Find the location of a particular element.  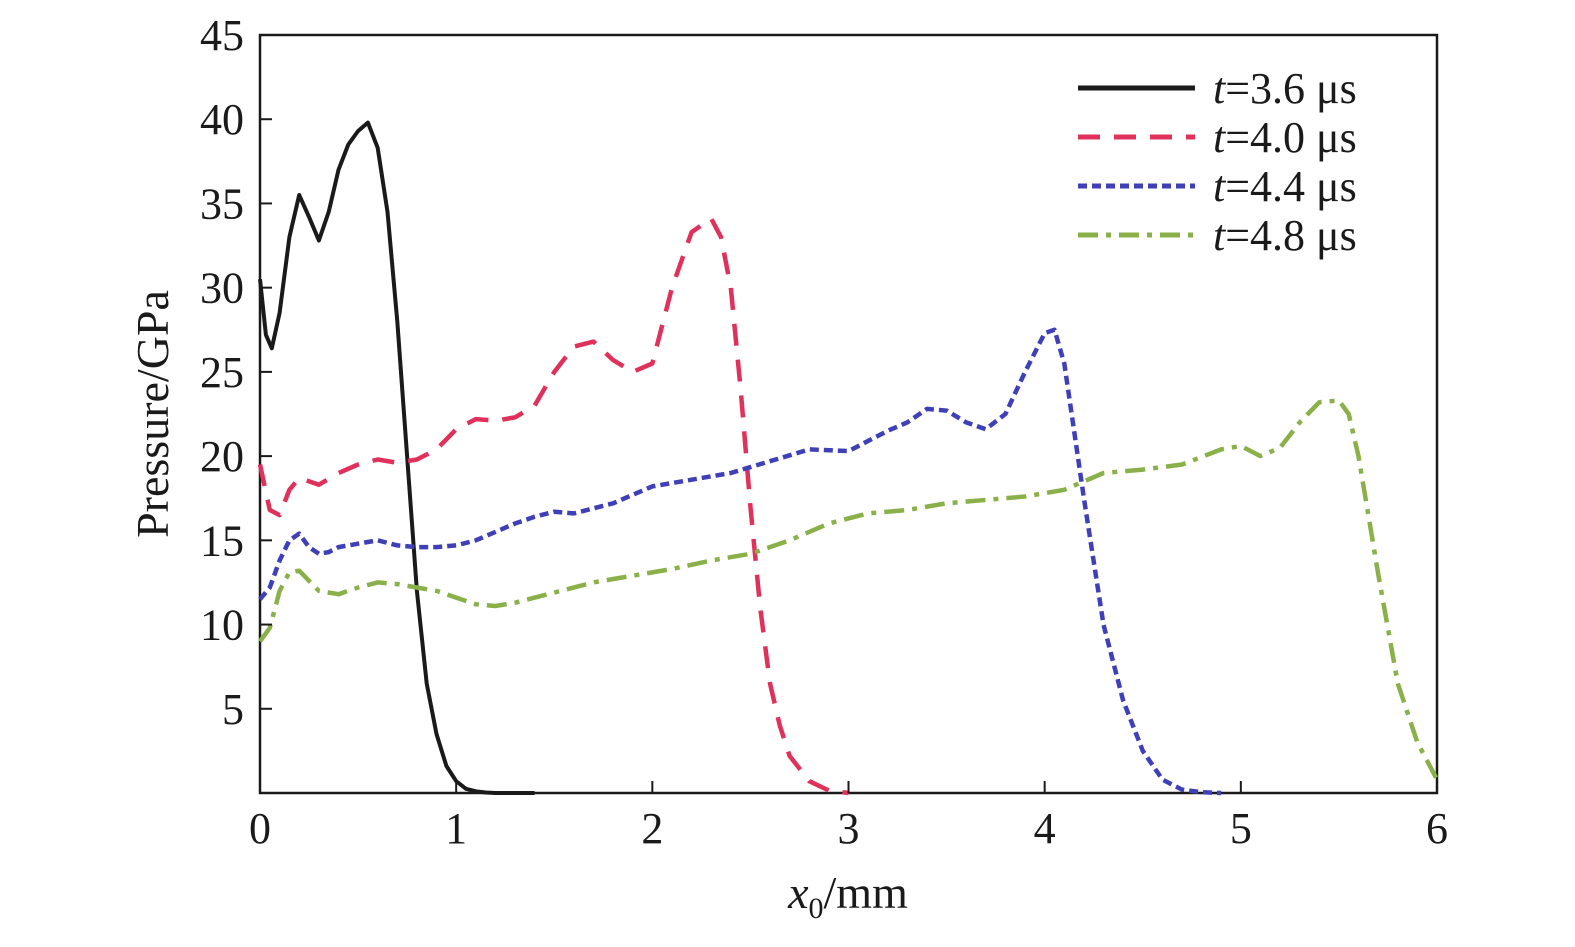

legend-label-3: t=4.4 μs is located at coordinates (1285, 186).